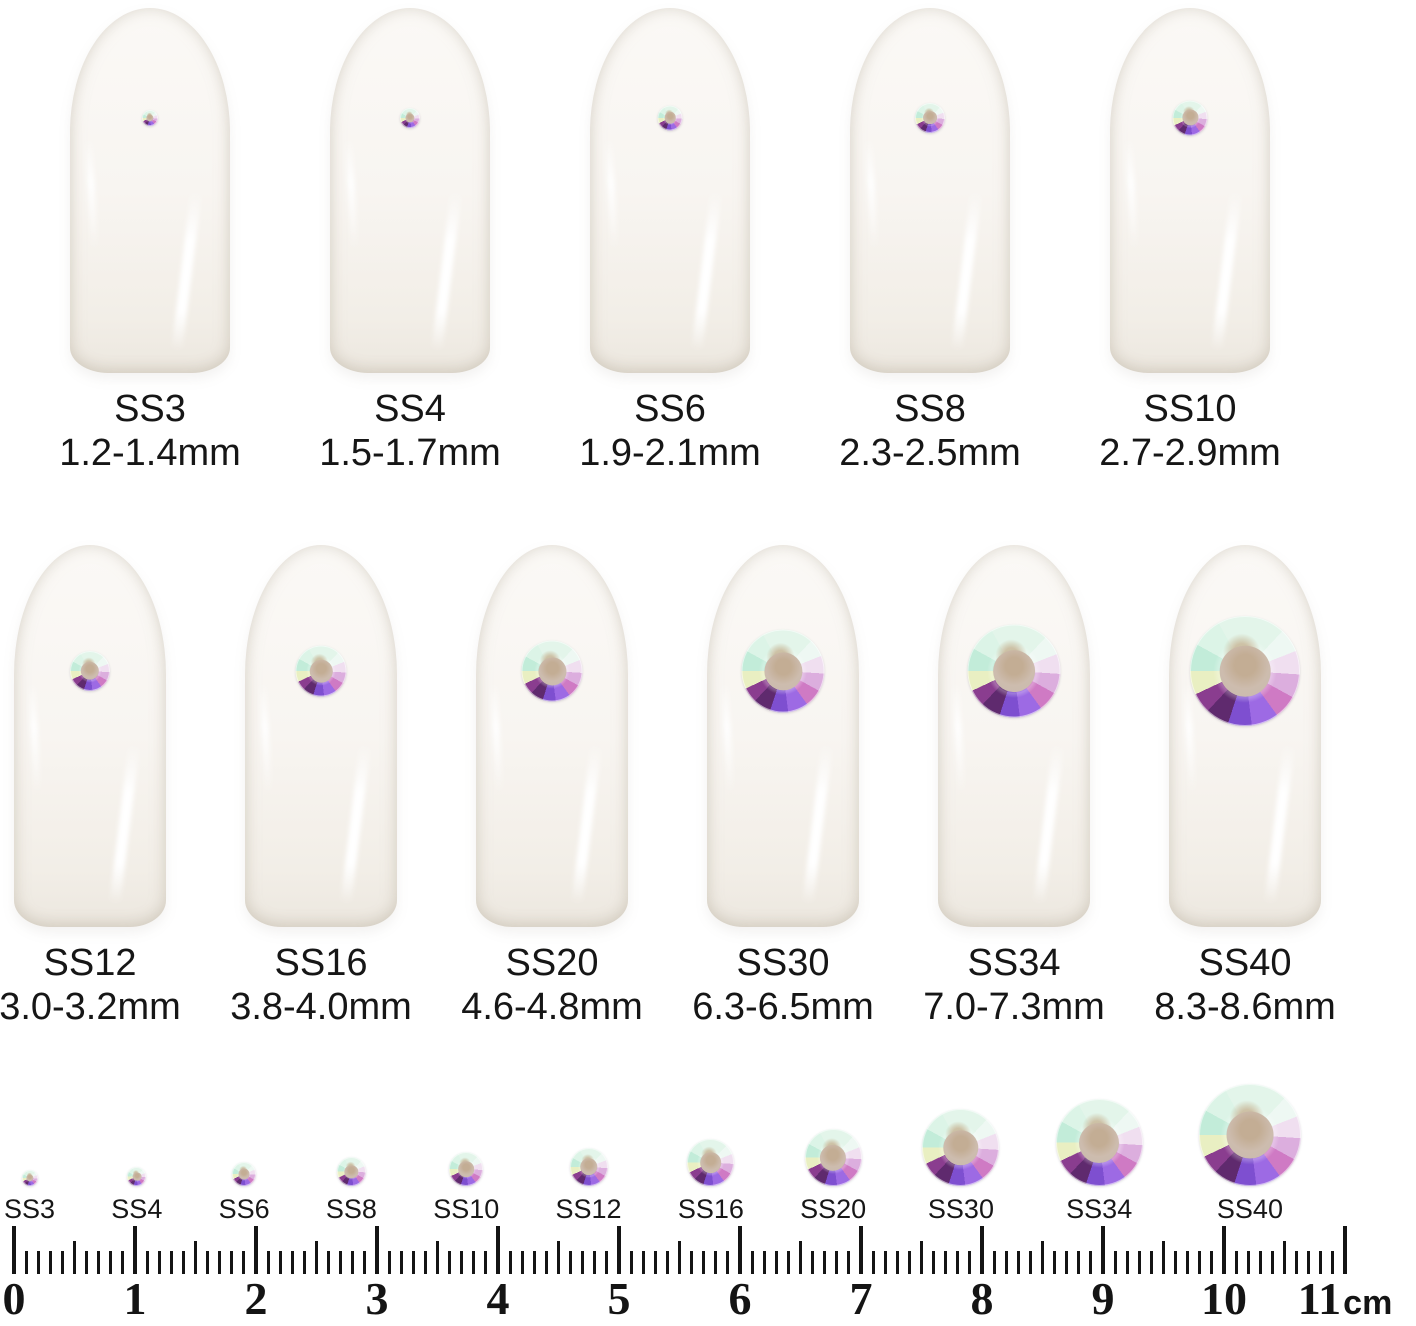 The width and height of the screenshot is (1416, 1326). Describe the element at coordinates (90, 787) in the screenshot. I see `nail-sample-ss12: SS12 3.0-3.2mm` at that location.